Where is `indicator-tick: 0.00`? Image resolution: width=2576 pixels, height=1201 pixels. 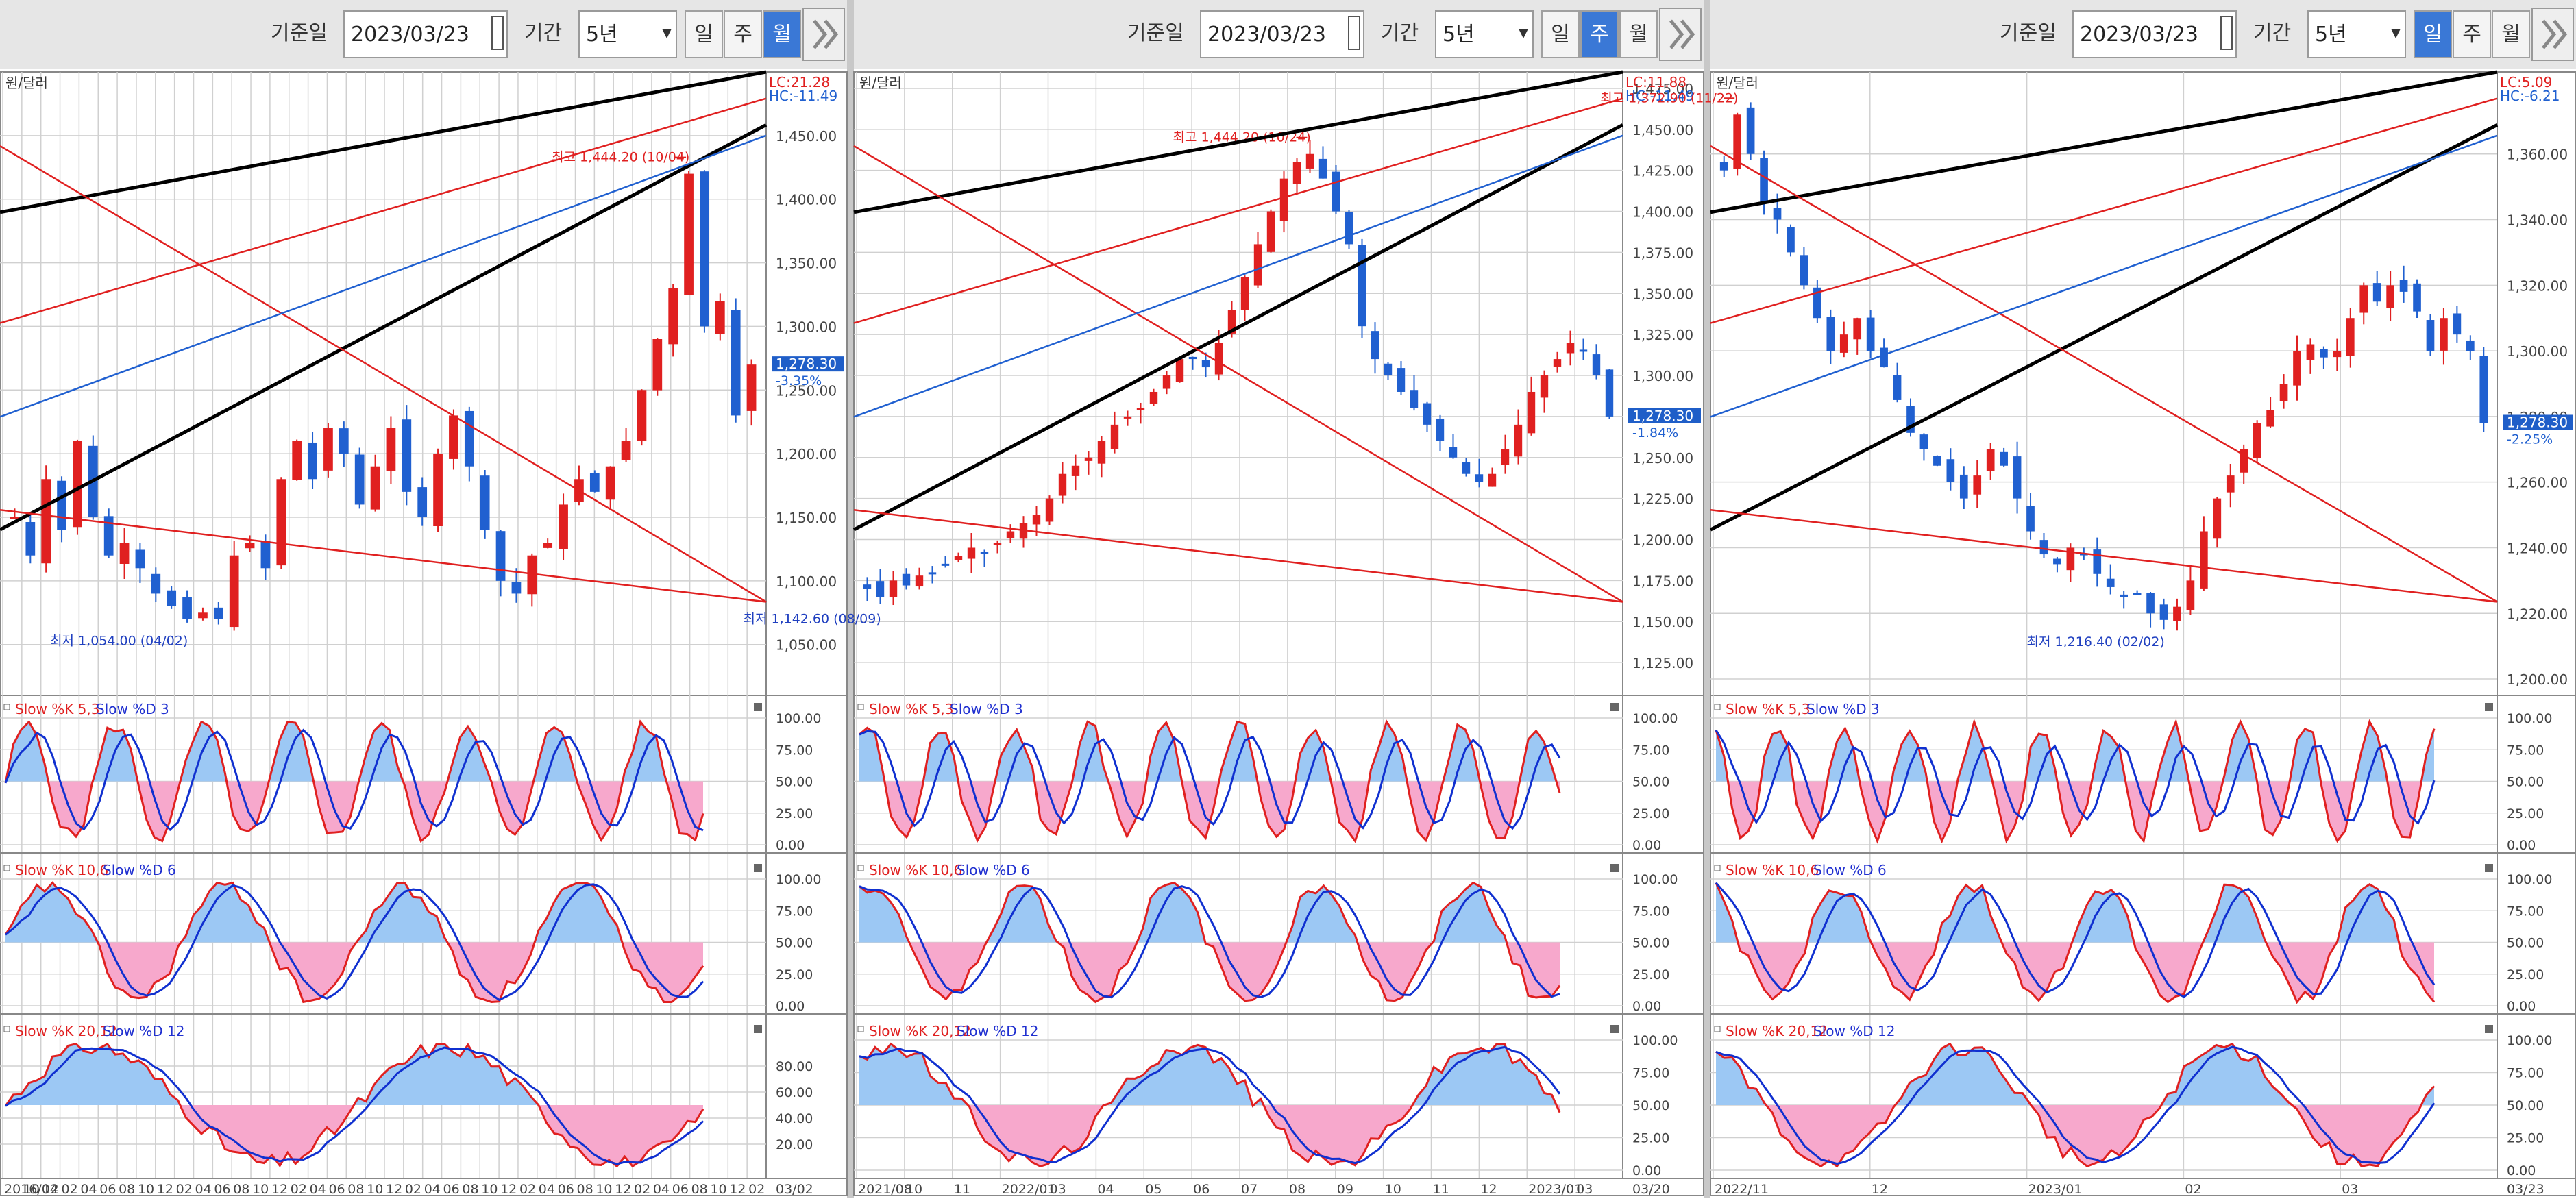
indicator-tick: 0.00 is located at coordinates (1646, 1171).